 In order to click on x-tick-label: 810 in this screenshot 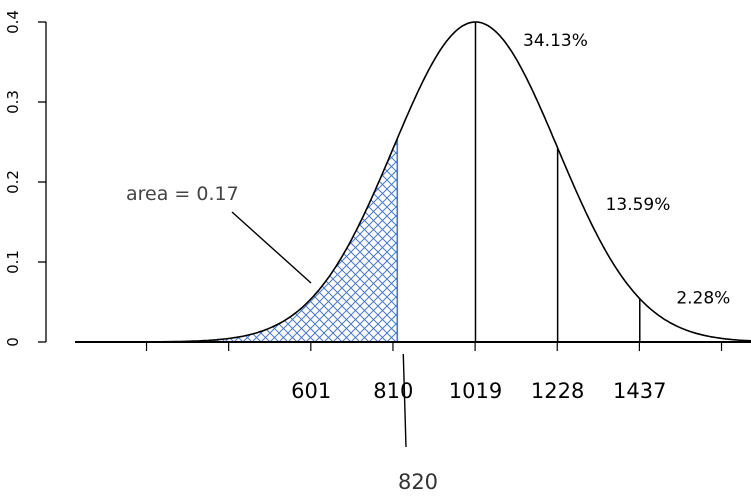, I will do `click(393, 391)`.